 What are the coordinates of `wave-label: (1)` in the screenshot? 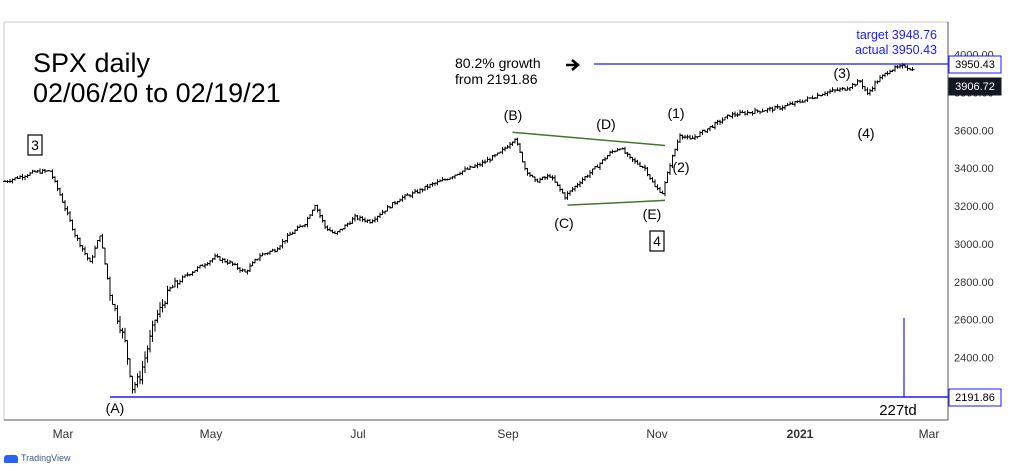 It's located at (675, 113).